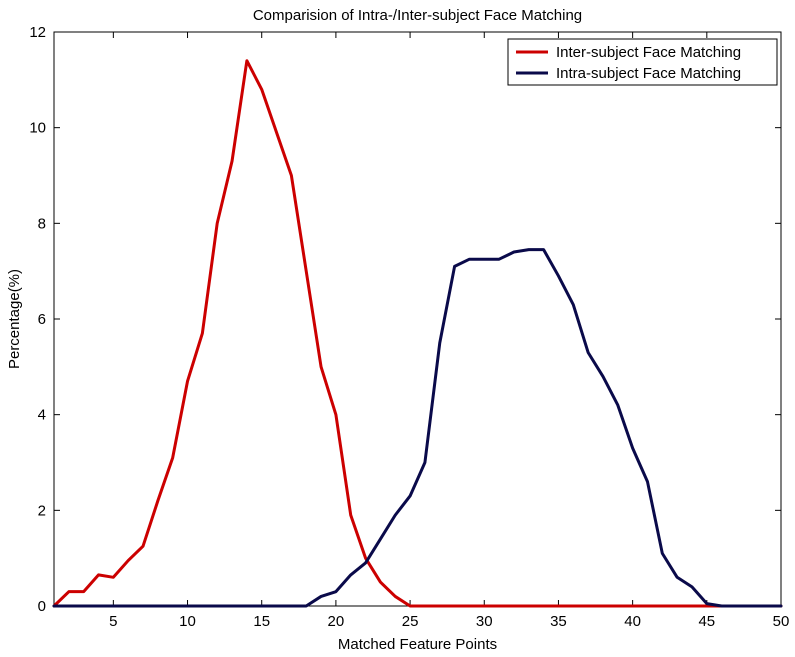  I want to click on y-tick-label: 4, so click(42, 415).